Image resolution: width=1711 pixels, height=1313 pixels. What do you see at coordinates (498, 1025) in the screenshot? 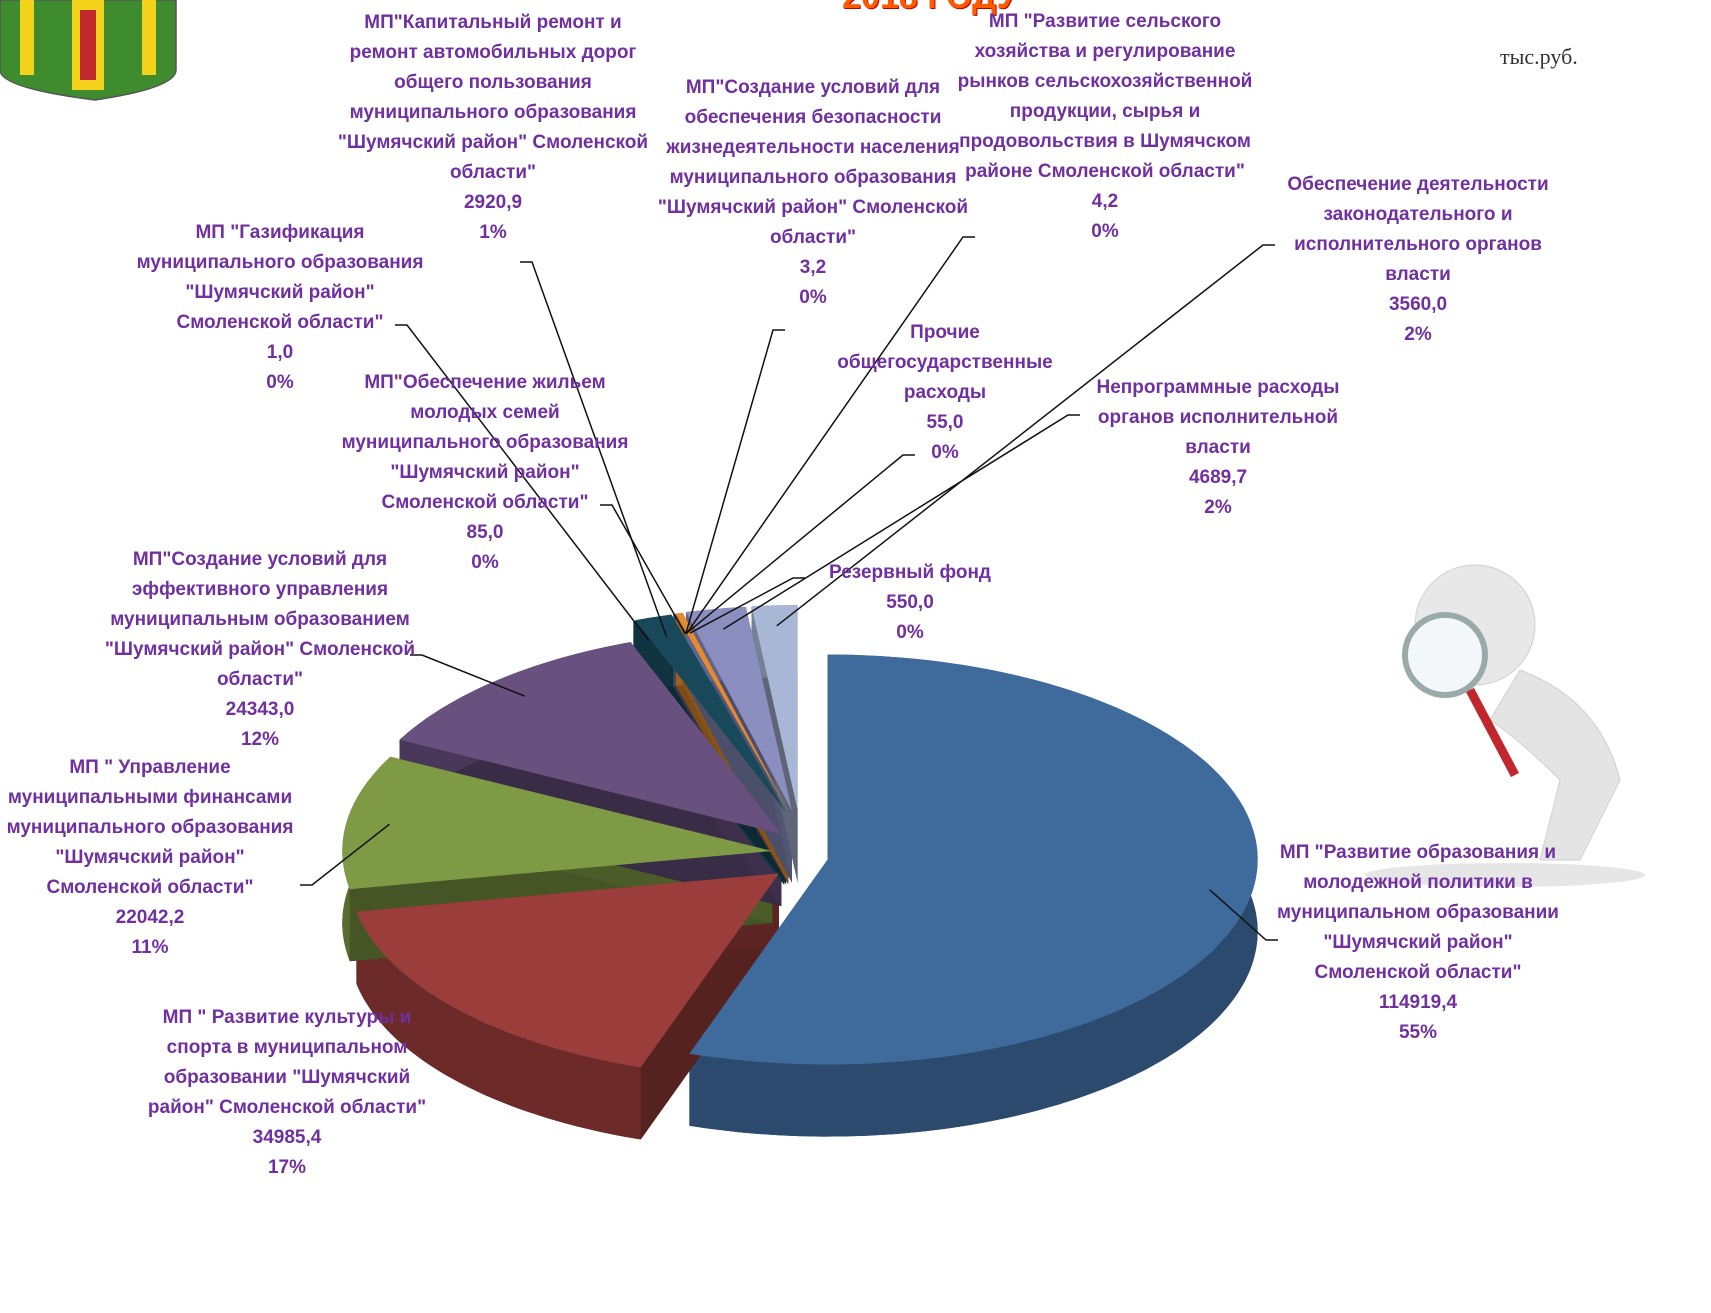
I see `slice-side` at bounding box center [498, 1025].